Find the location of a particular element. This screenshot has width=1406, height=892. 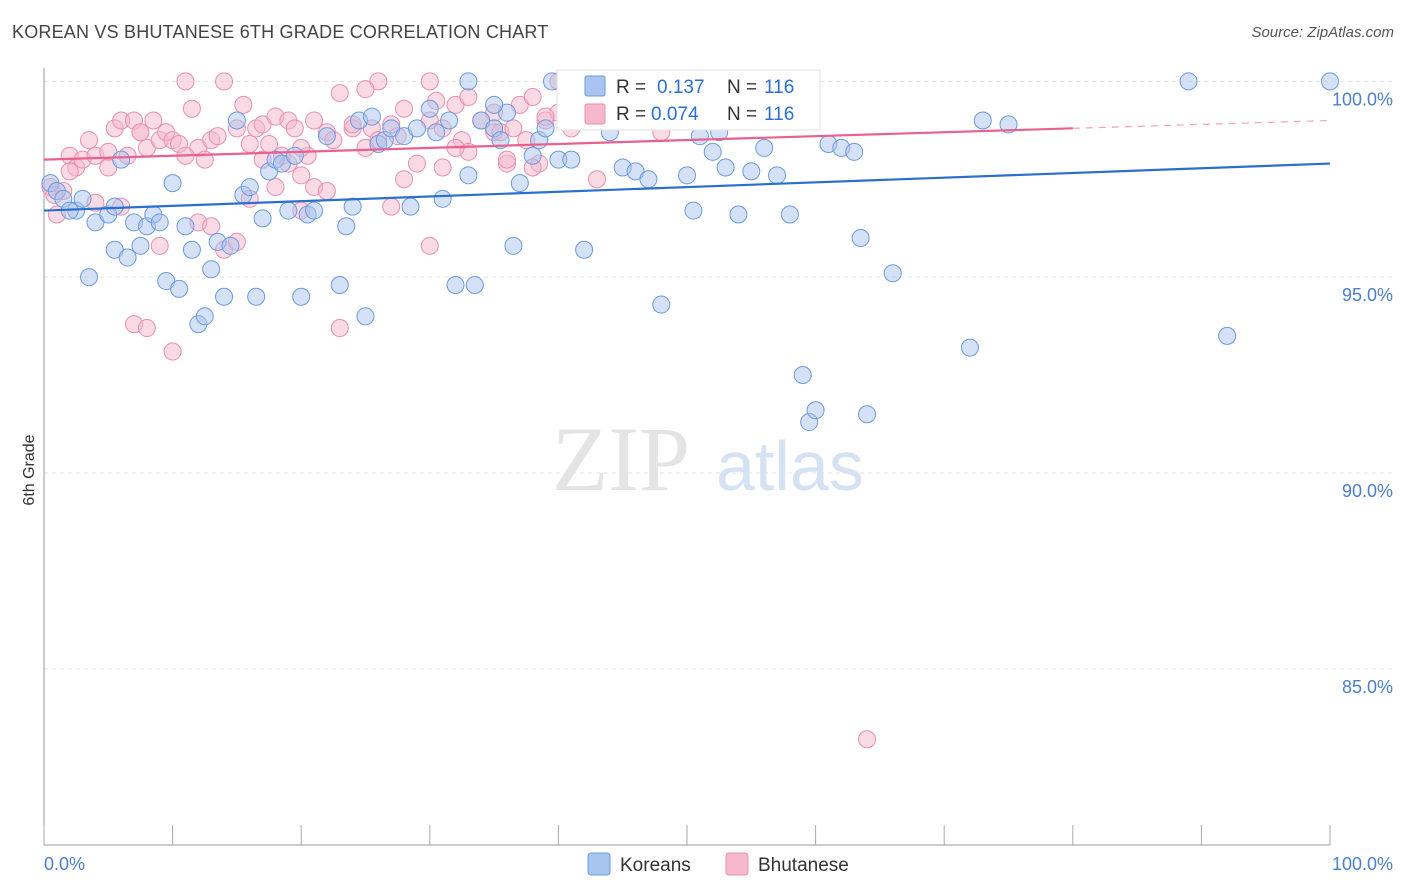

legend-koreans-swatch is located at coordinates (595, 86).